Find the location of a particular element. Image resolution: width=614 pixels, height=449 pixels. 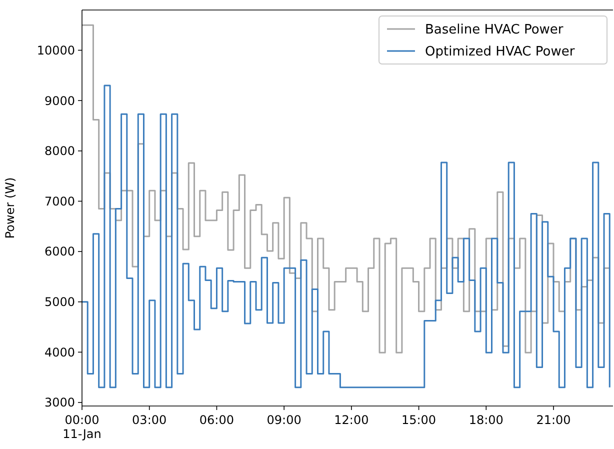

y-tick-label: 6000 is located at coordinates (59, 251).